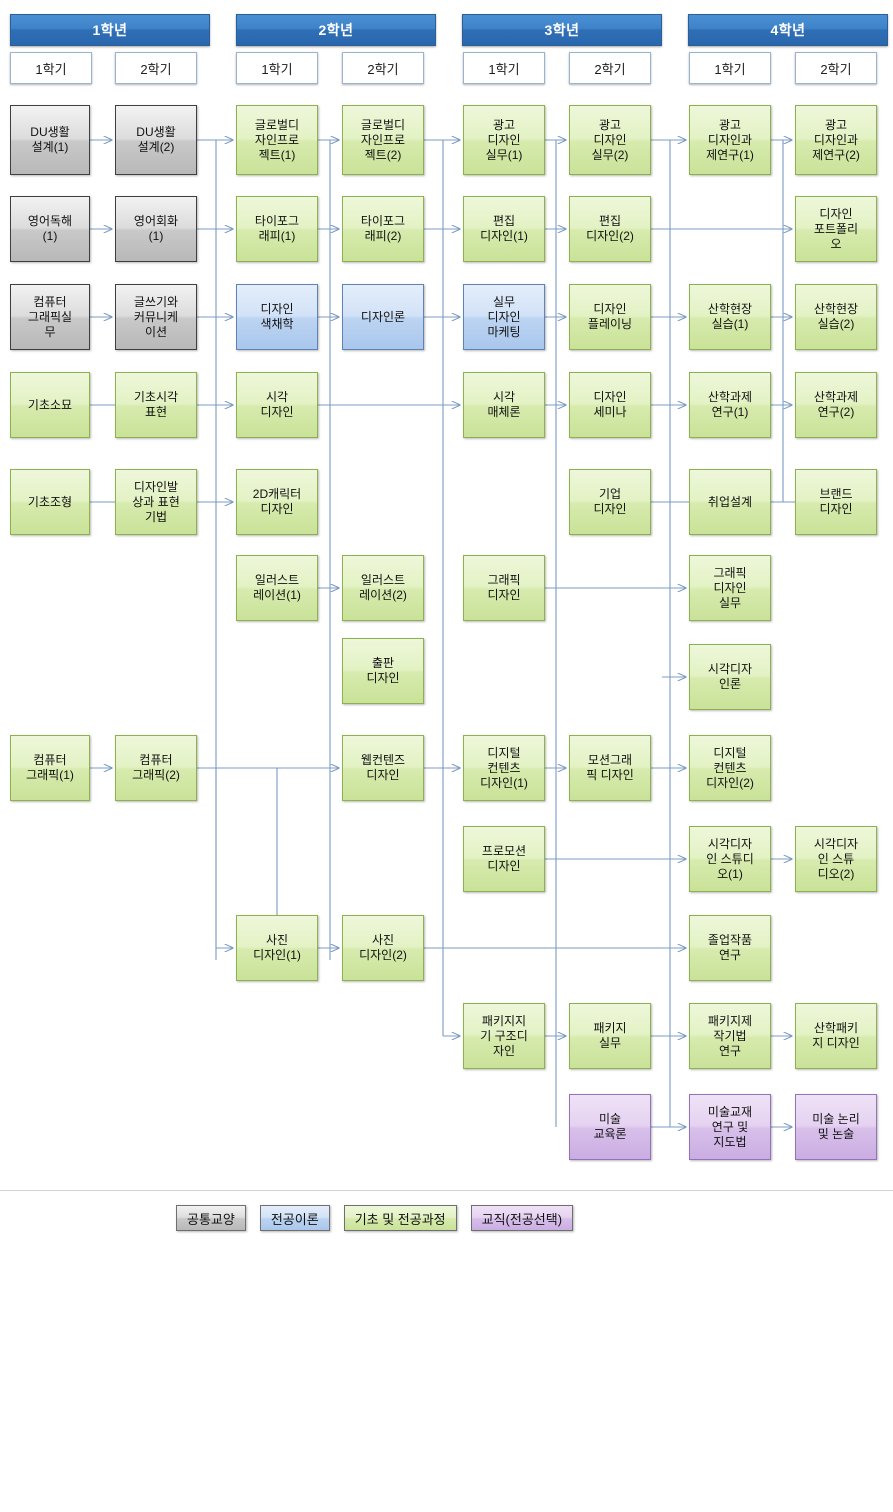 This screenshot has width=893, height=1512. I want to click on course-box: 산학현장 실습(1), so click(730, 317).